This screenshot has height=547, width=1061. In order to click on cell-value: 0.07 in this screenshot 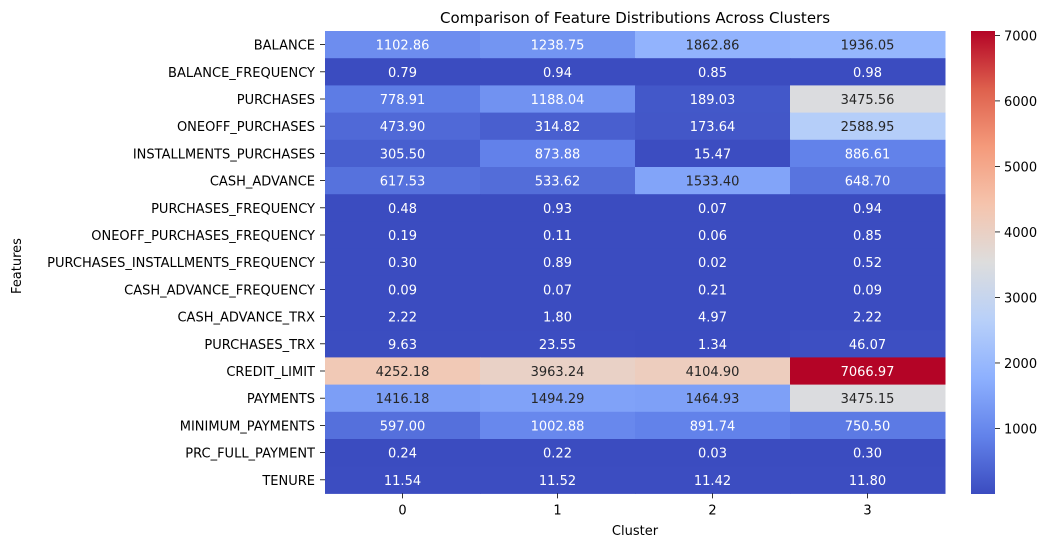, I will do `click(712, 209)`.